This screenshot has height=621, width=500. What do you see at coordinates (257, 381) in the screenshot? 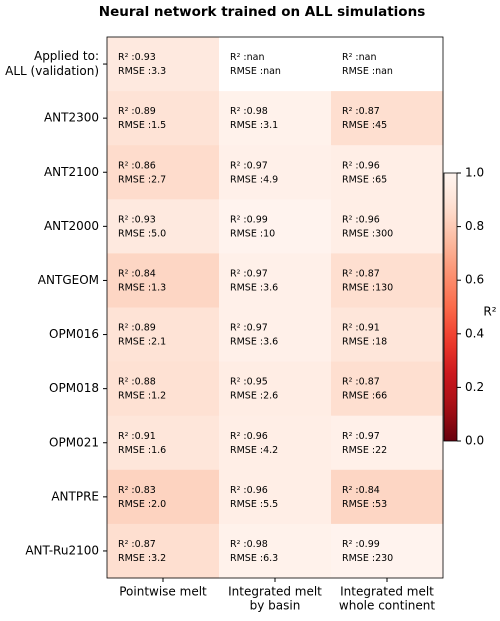
I see `r2-value: 0.95` at bounding box center [257, 381].